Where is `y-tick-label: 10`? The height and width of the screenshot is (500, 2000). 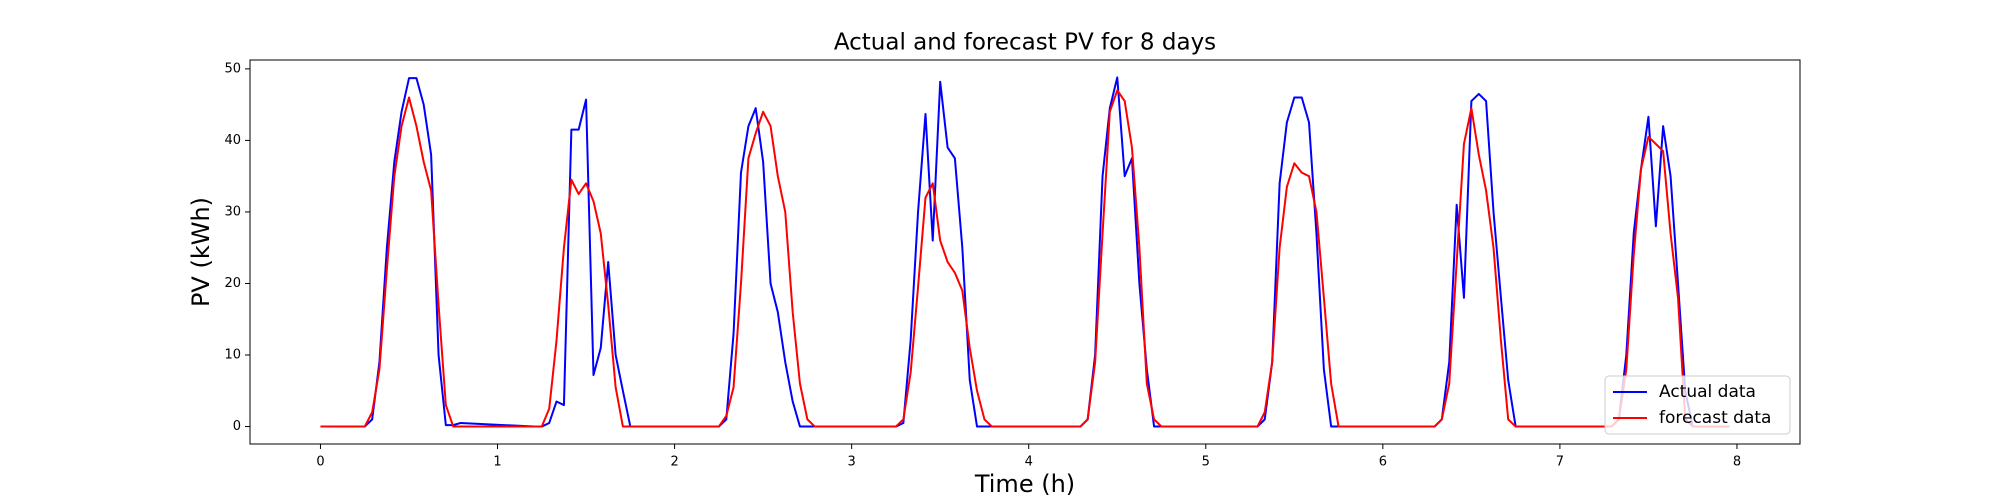
y-tick-label: 10 is located at coordinates (232, 355).